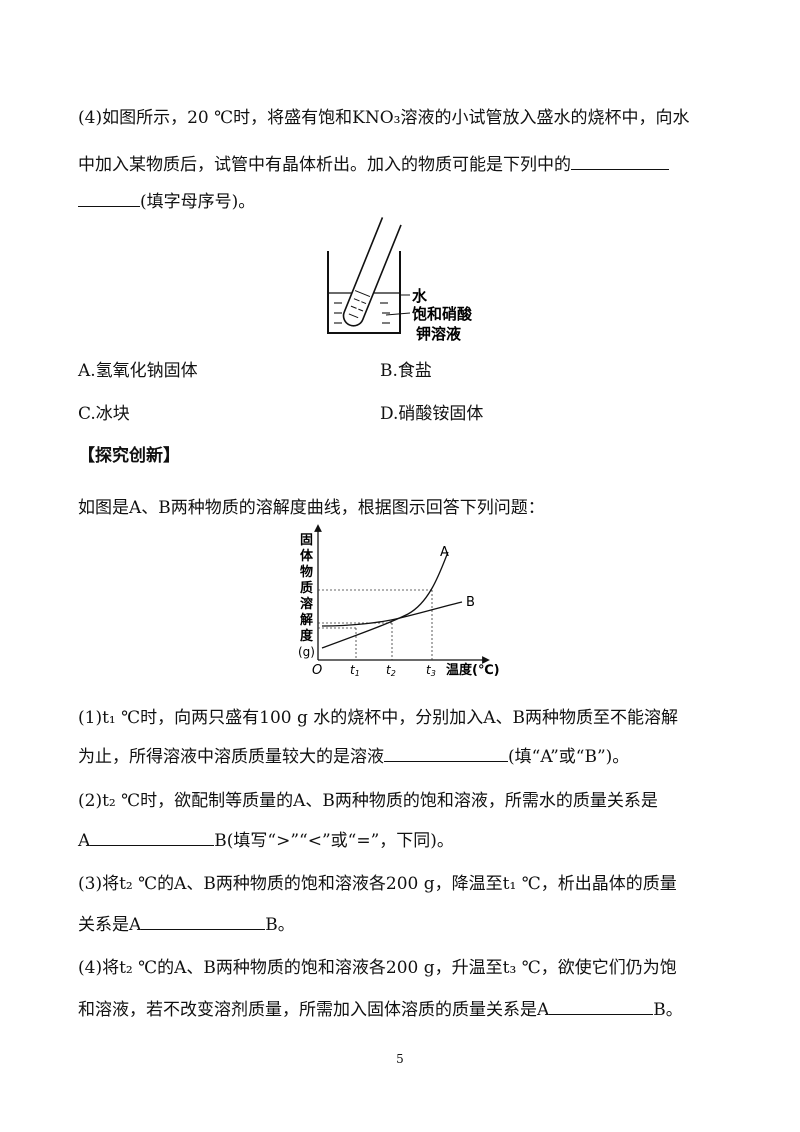 The width and height of the screenshot is (800, 1132). What do you see at coordinates (307, 556) in the screenshot?
I see `svg-text: 体` at bounding box center [307, 556].